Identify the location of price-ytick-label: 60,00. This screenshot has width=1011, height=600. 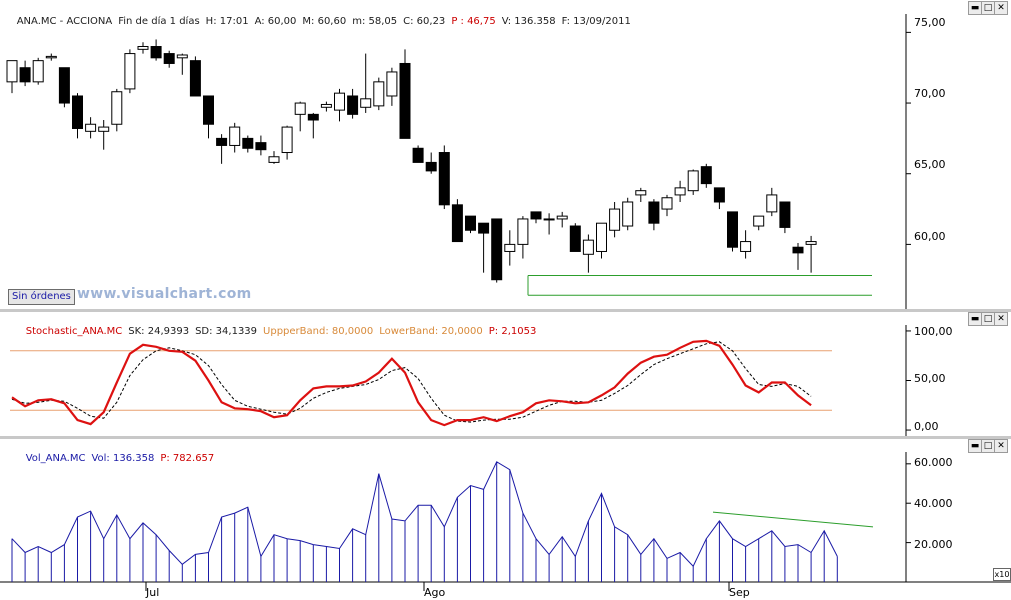
(930, 236).